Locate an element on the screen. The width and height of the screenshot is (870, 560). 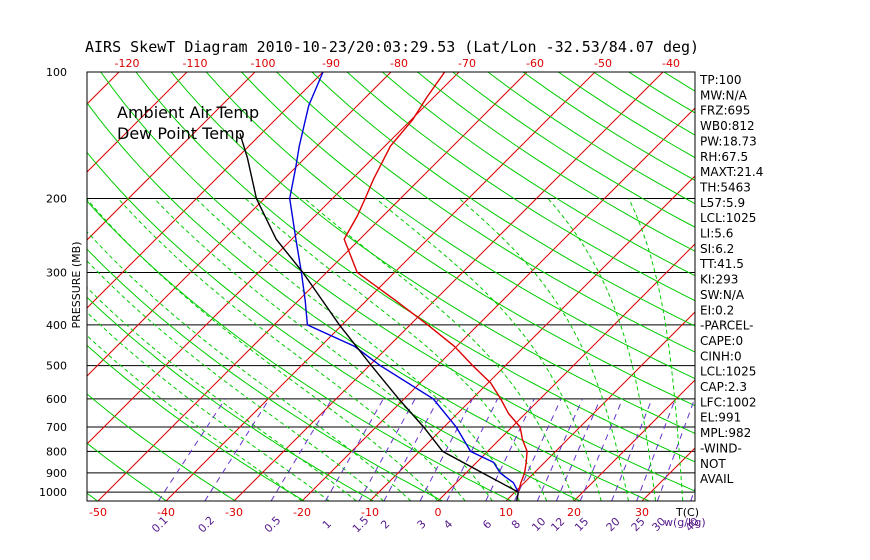
index-label: MW:N/A is located at coordinates (724, 95).